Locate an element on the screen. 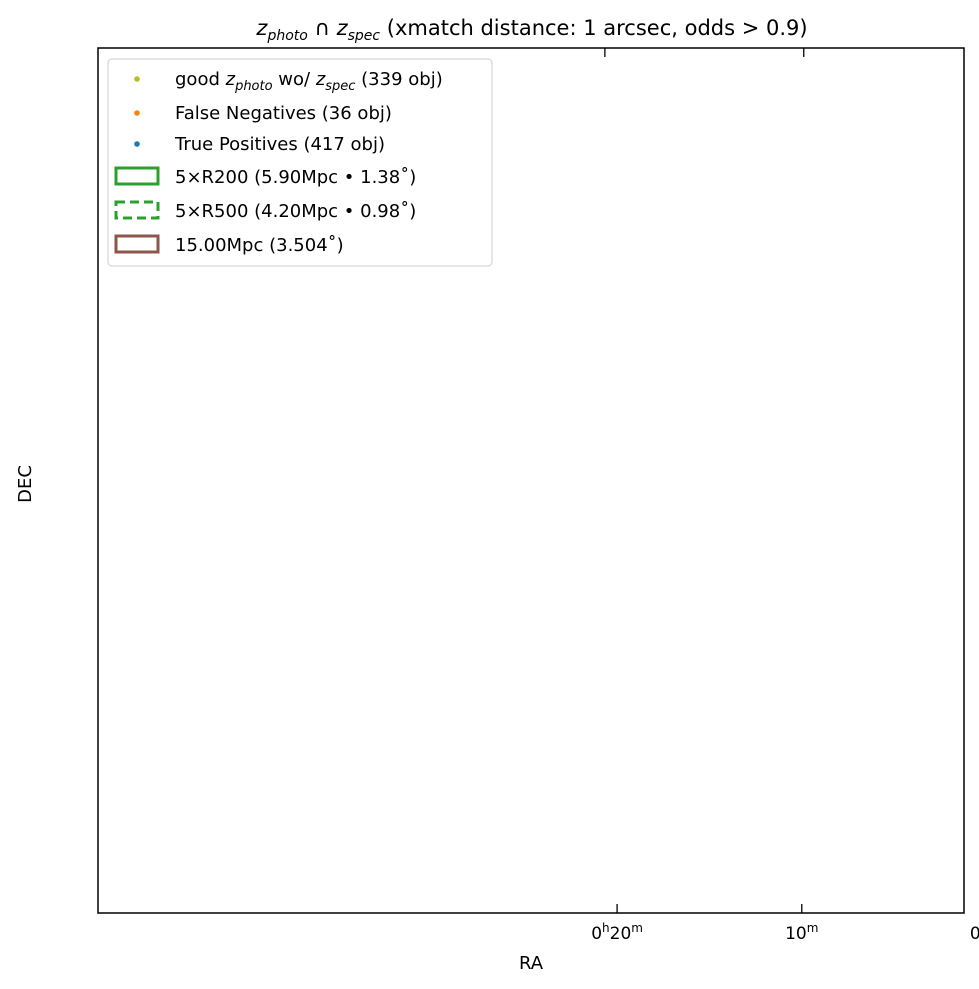 Image resolution: width=979 pixels, height=989 pixels. legend-box is located at coordinates (300, 162).